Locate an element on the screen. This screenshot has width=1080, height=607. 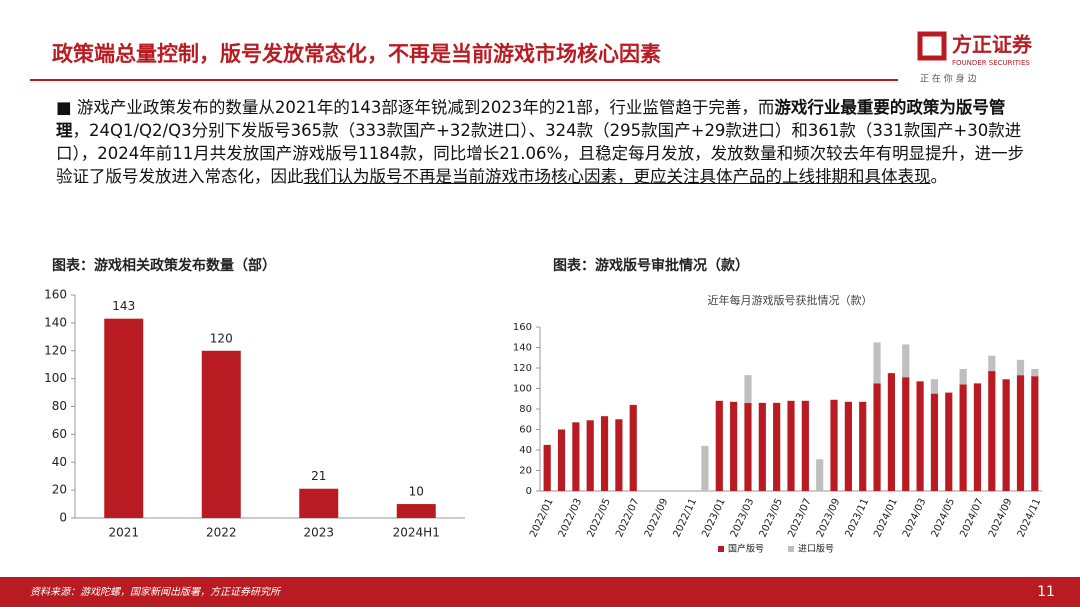
x-tick-label: 2024/03 is located at coordinates (915, 518).